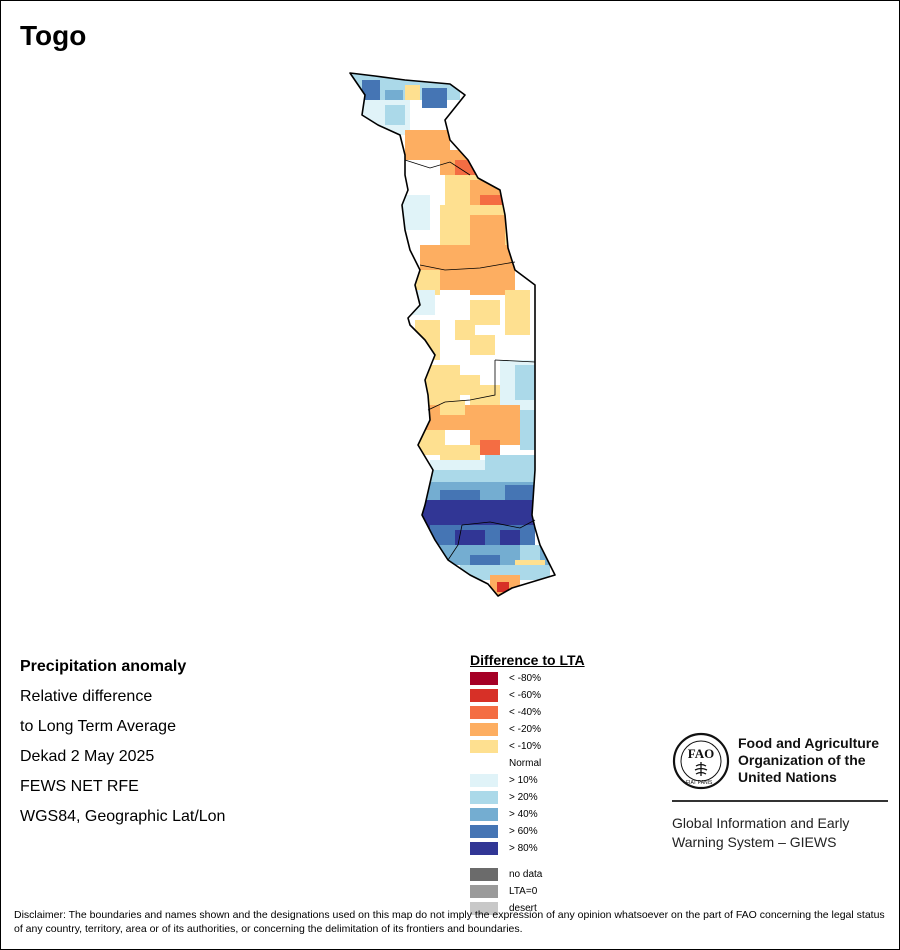  What do you see at coordinates (523, 848) in the screenshot?
I see `legend-label: > 80%` at bounding box center [523, 848].